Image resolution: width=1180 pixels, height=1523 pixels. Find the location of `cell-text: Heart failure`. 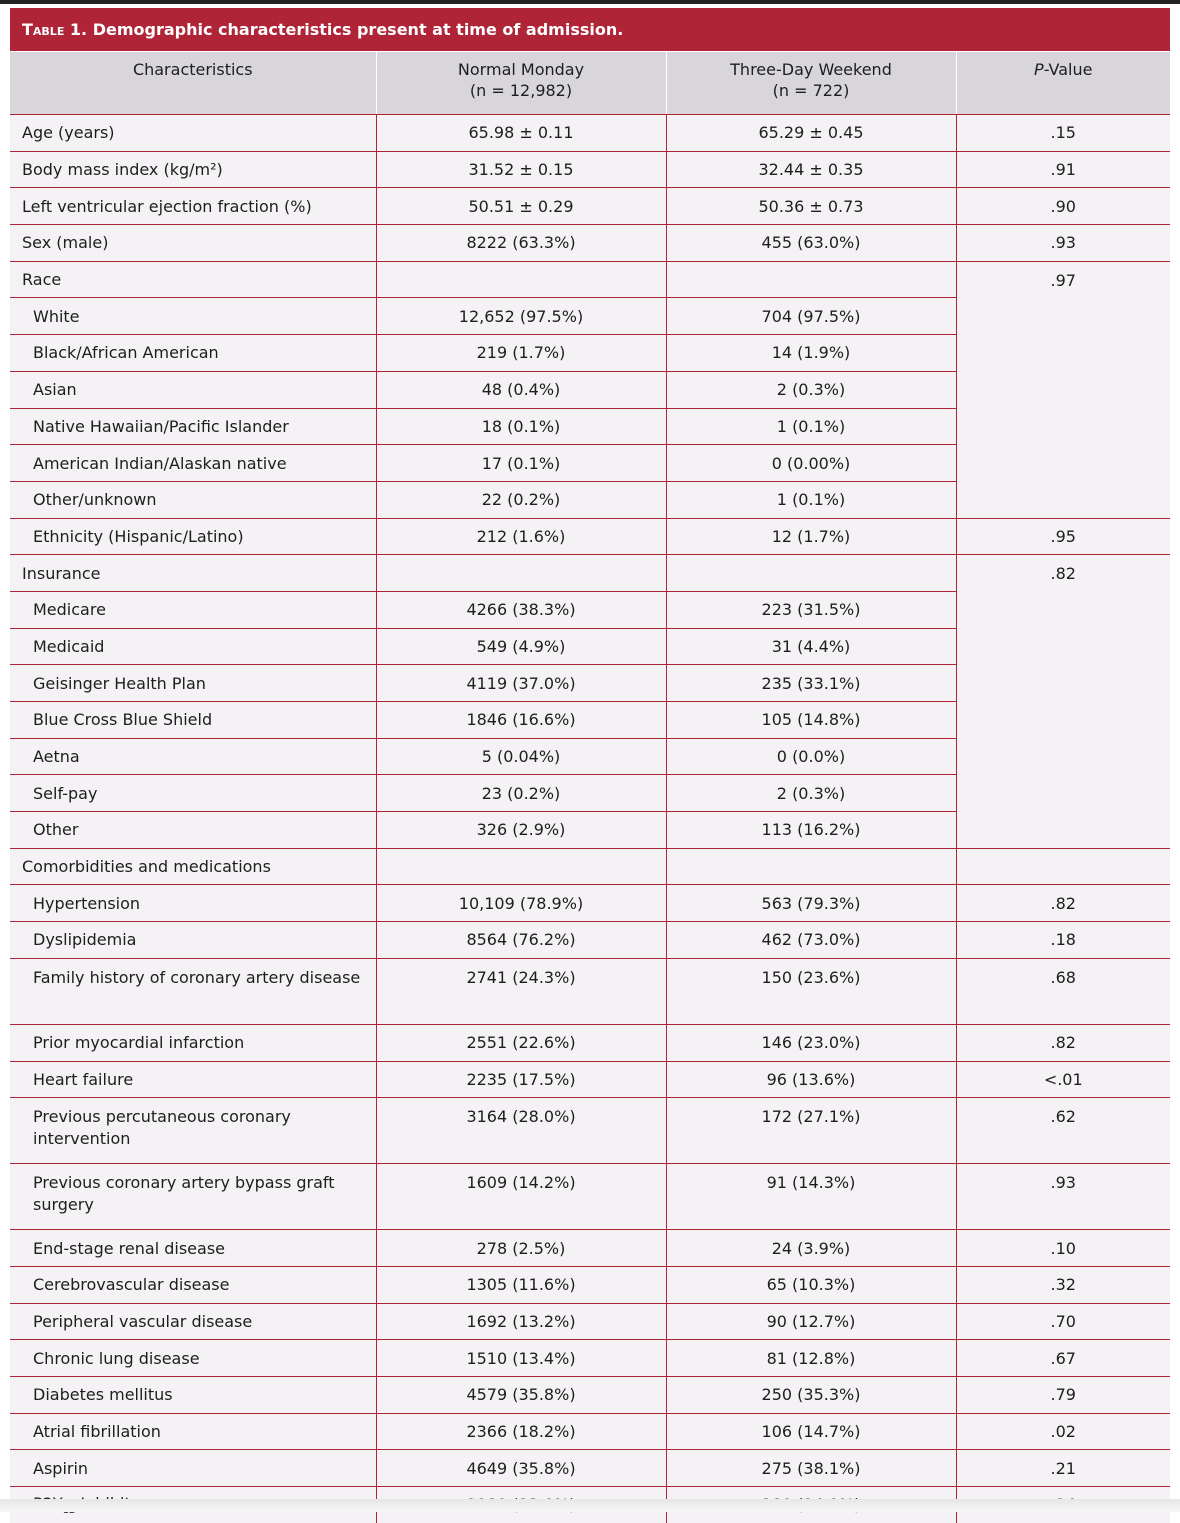

cell-text: Heart failure is located at coordinates (83, 1079).